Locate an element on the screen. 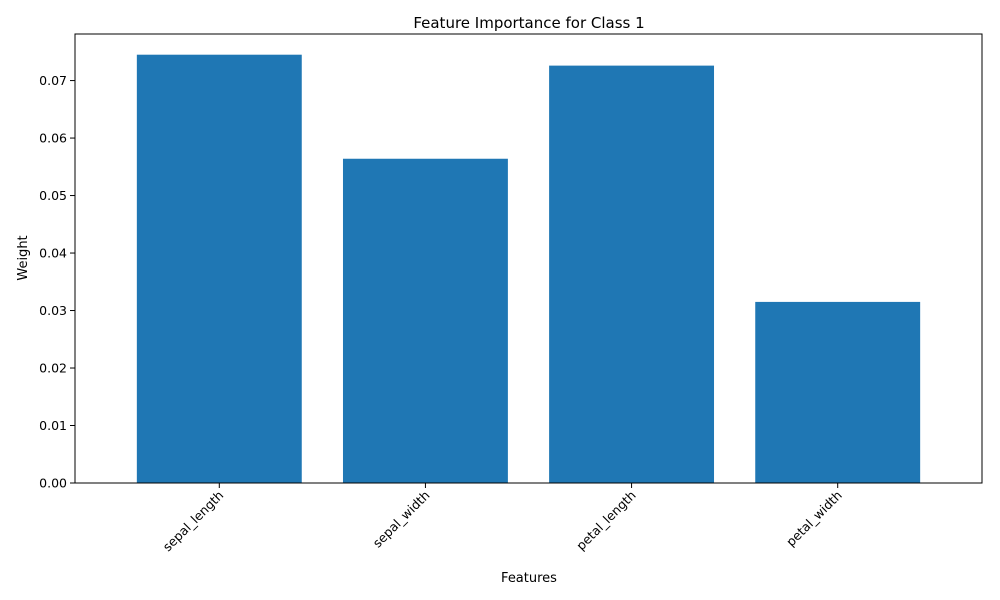  y-tick-label: 0.05 is located at coordinates (53, 195).